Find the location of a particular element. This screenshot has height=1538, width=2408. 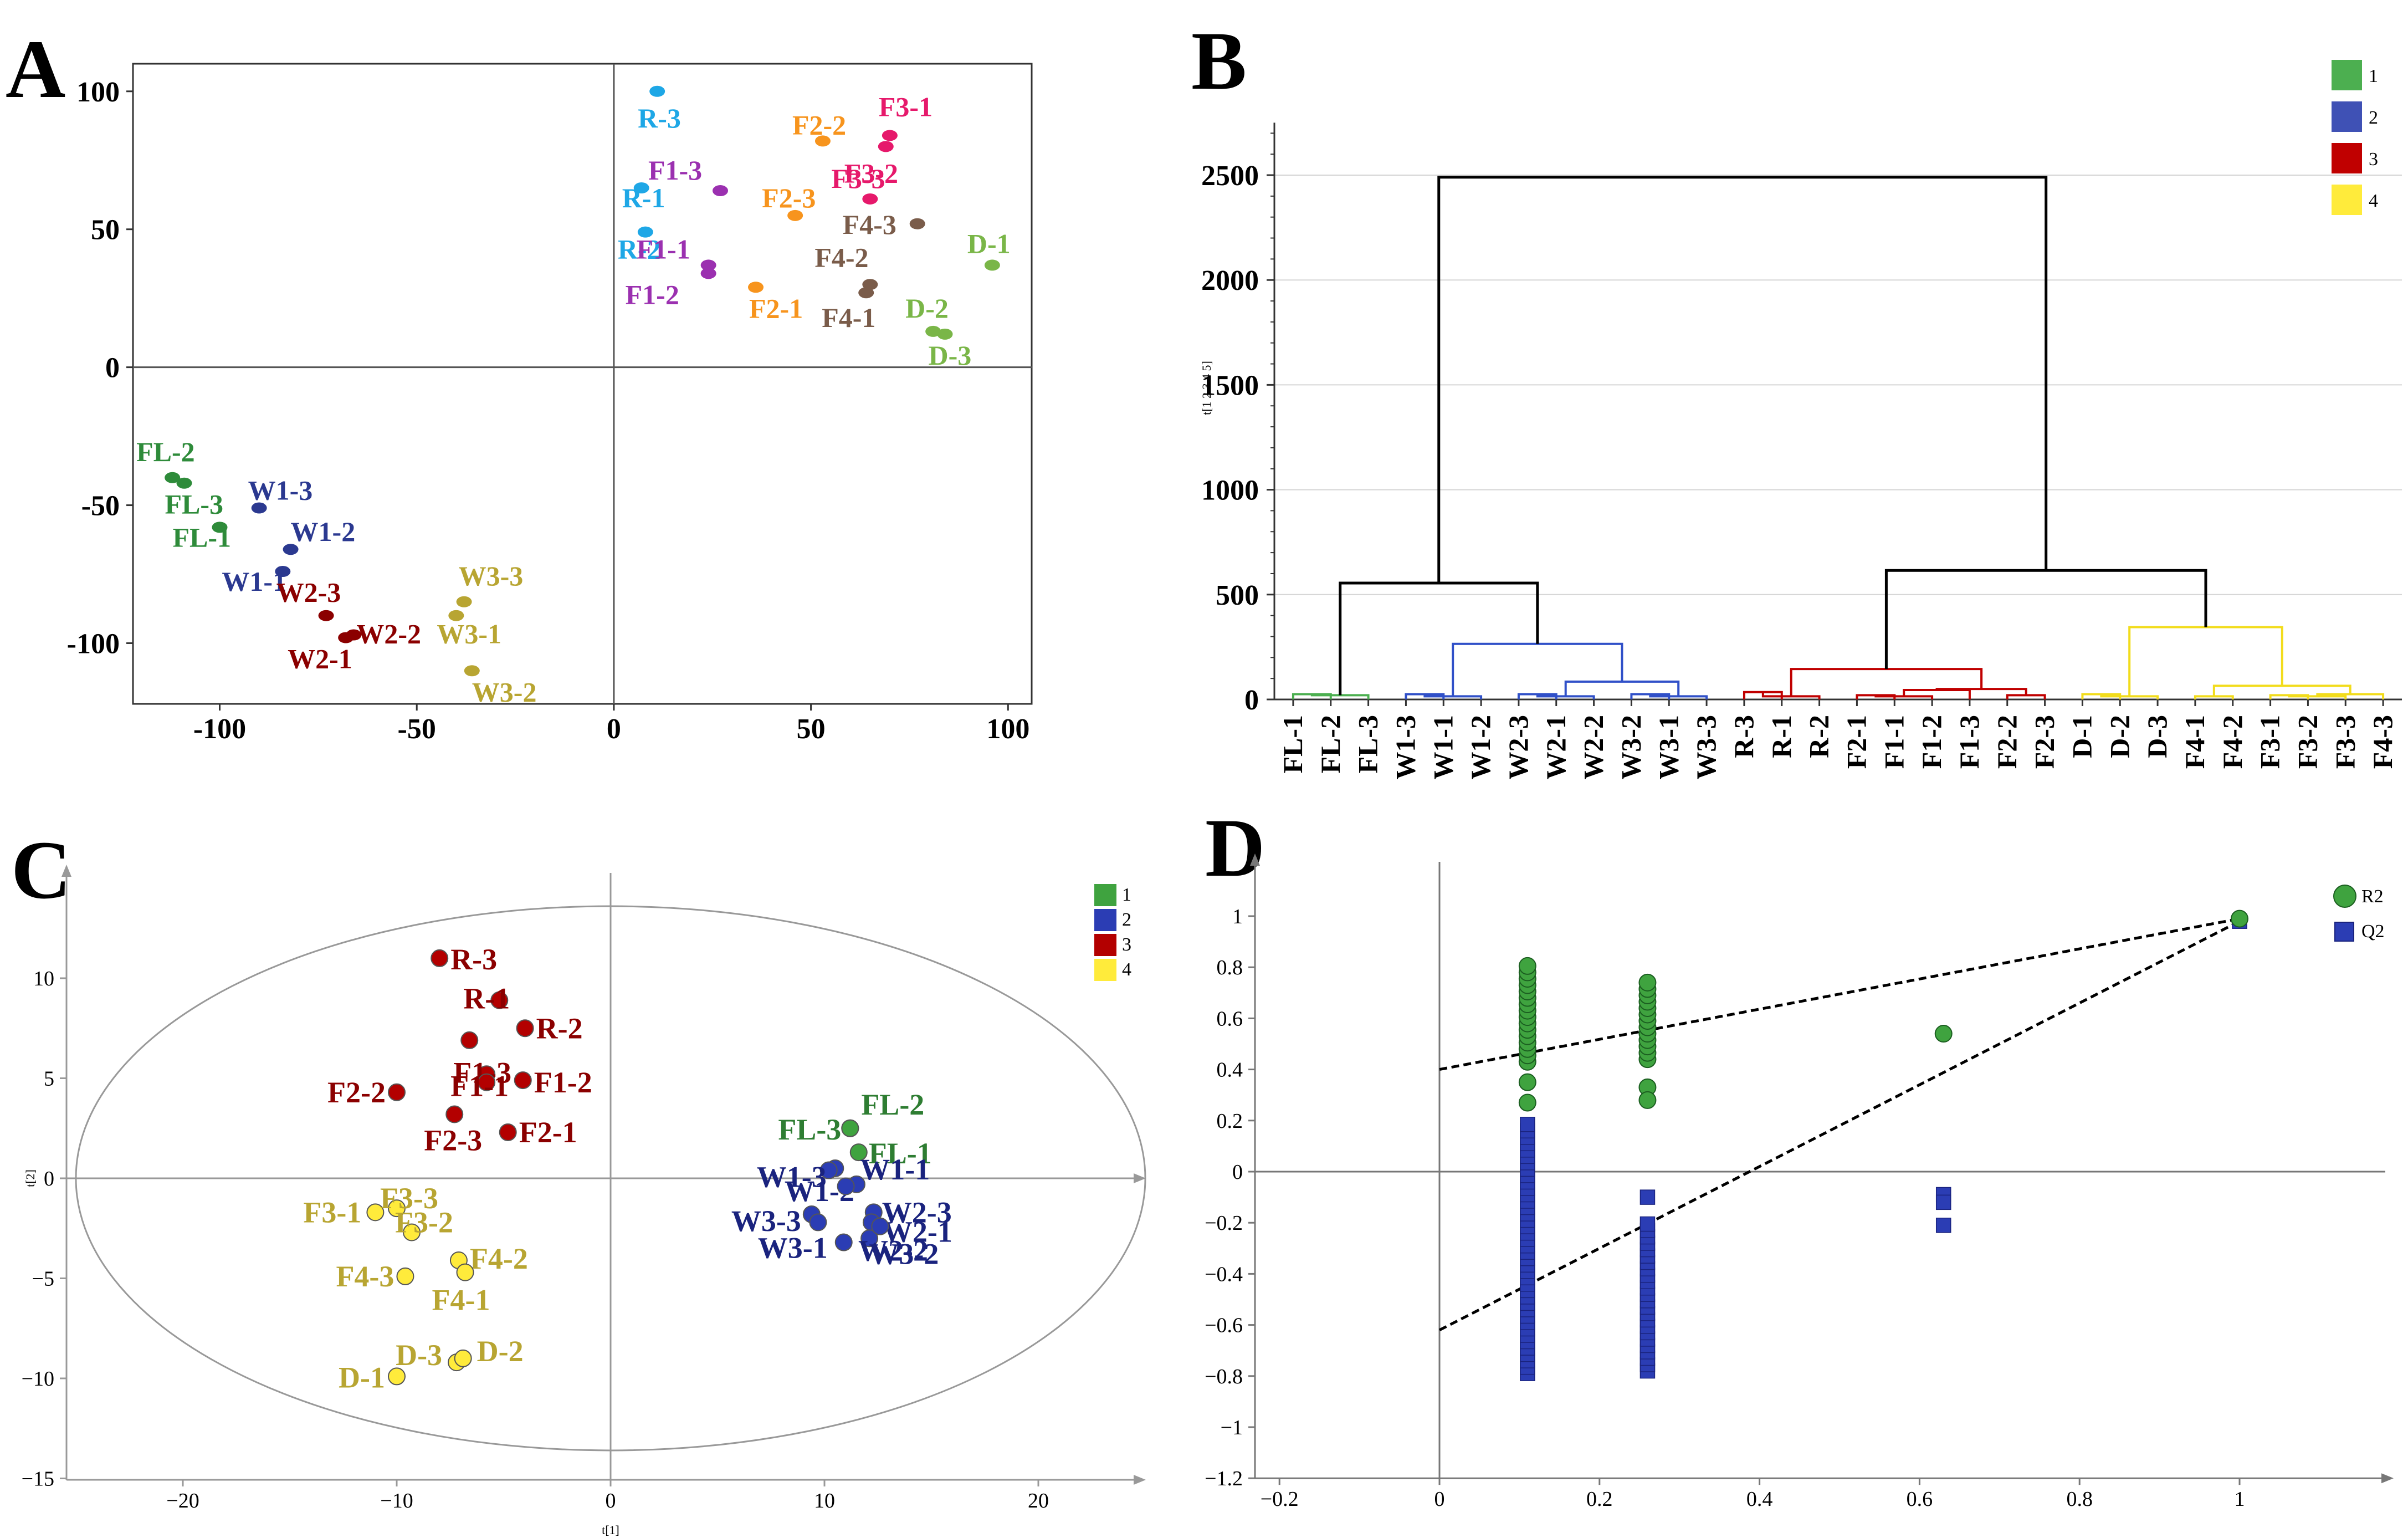

x-axis-arrow is located at coordinates (2387, 1478).